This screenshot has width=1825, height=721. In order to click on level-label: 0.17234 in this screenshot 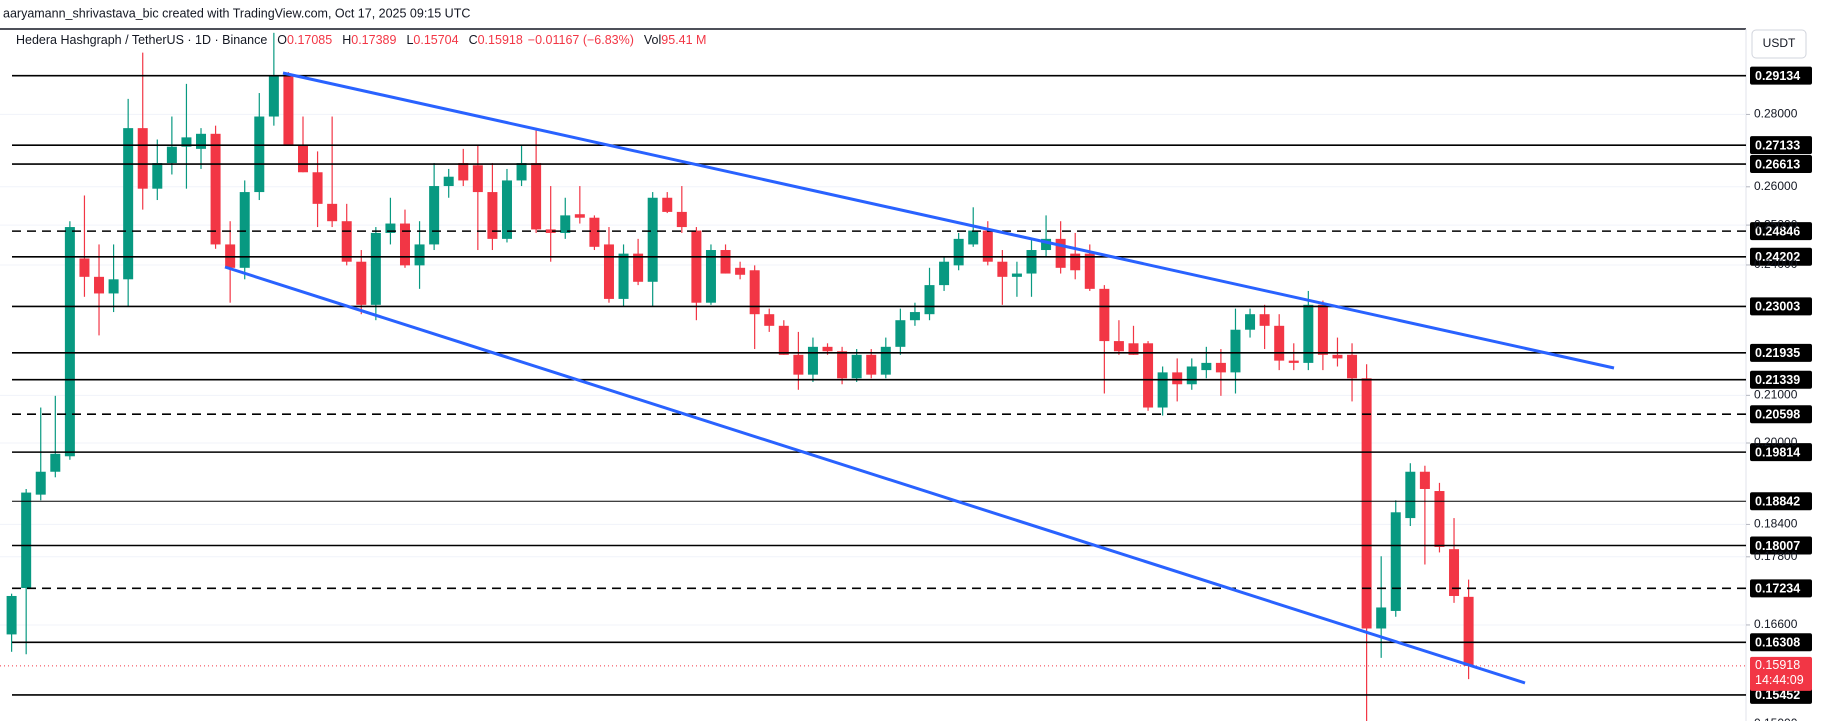, I will do `click(1777, 589)`.